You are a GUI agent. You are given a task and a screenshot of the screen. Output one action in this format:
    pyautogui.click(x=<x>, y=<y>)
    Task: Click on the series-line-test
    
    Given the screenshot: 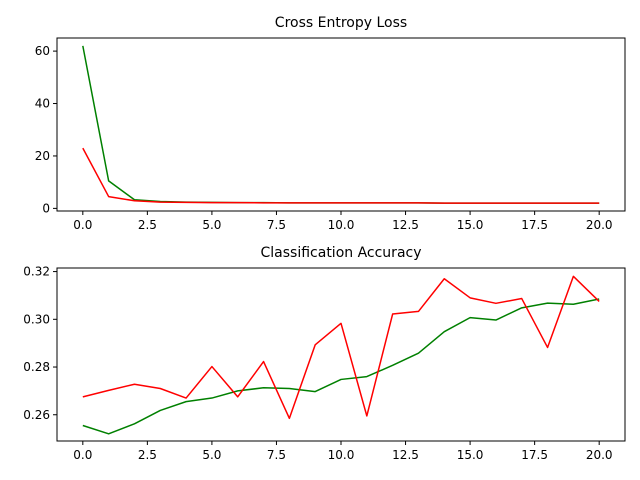 What is the action you would take?
    pyautogui.click(x=341, y=175)
    